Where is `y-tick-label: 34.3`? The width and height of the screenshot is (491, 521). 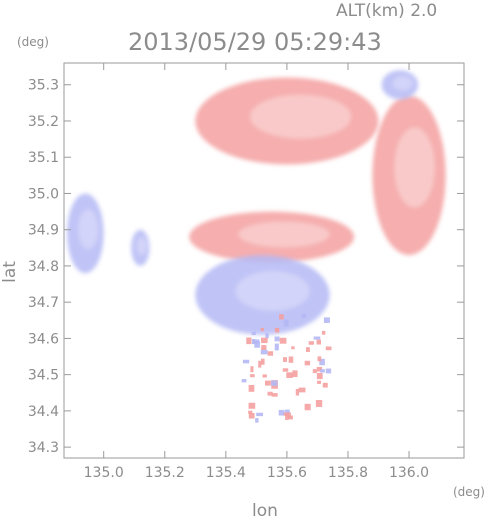 y-tick-label: 34.3 is located at coordinates (43, 448).